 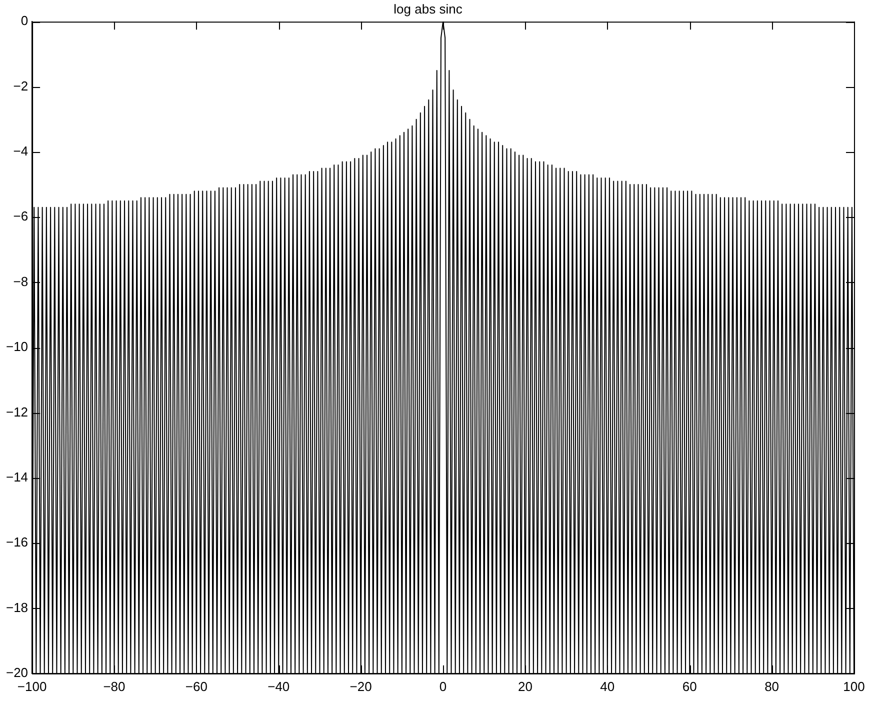 What do you see at coordinates (443, 686) in the screenshot?
I see `x-tick-label: 0` at bounding box center [443, 686].